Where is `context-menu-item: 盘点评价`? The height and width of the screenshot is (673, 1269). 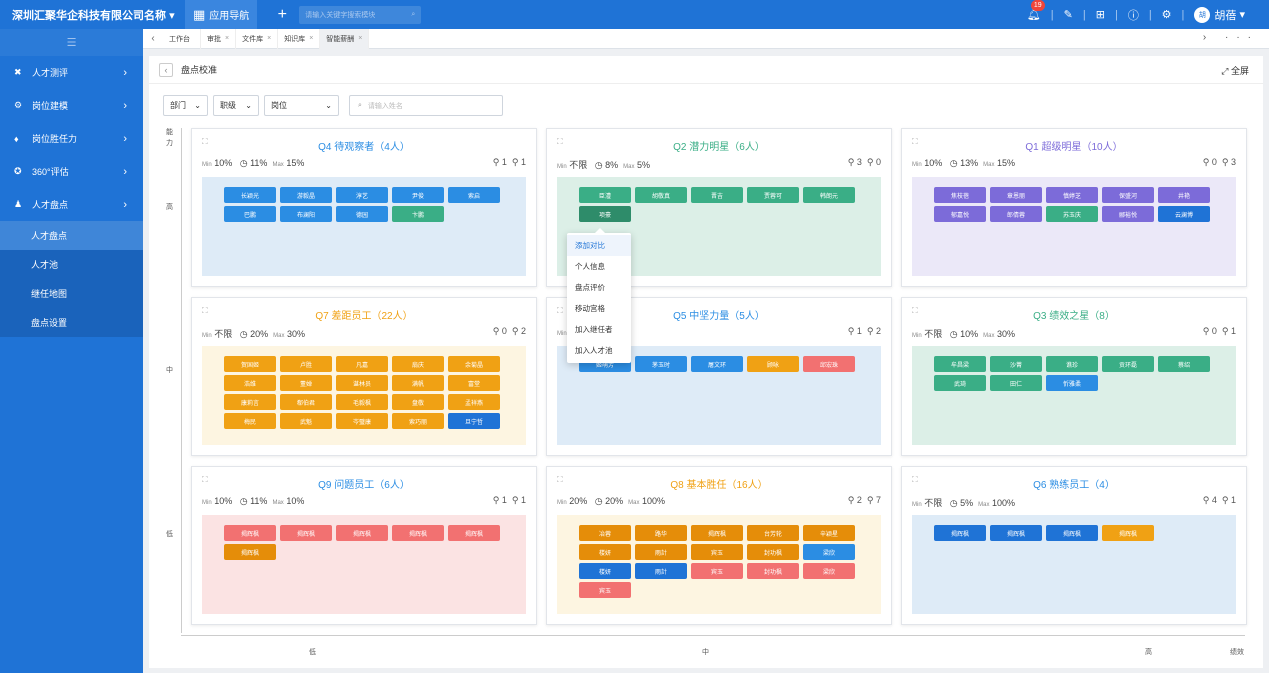 context-menu-item: 盘点评价 is located at coordinates (590, 287).